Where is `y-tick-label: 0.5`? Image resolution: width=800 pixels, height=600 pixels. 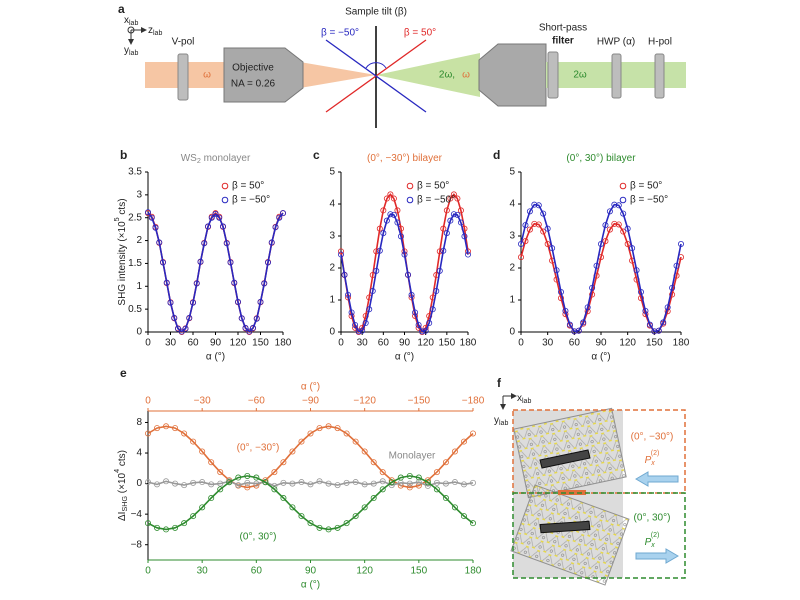
y-tick-label: 0.5 is located at coordinates (135, 309).